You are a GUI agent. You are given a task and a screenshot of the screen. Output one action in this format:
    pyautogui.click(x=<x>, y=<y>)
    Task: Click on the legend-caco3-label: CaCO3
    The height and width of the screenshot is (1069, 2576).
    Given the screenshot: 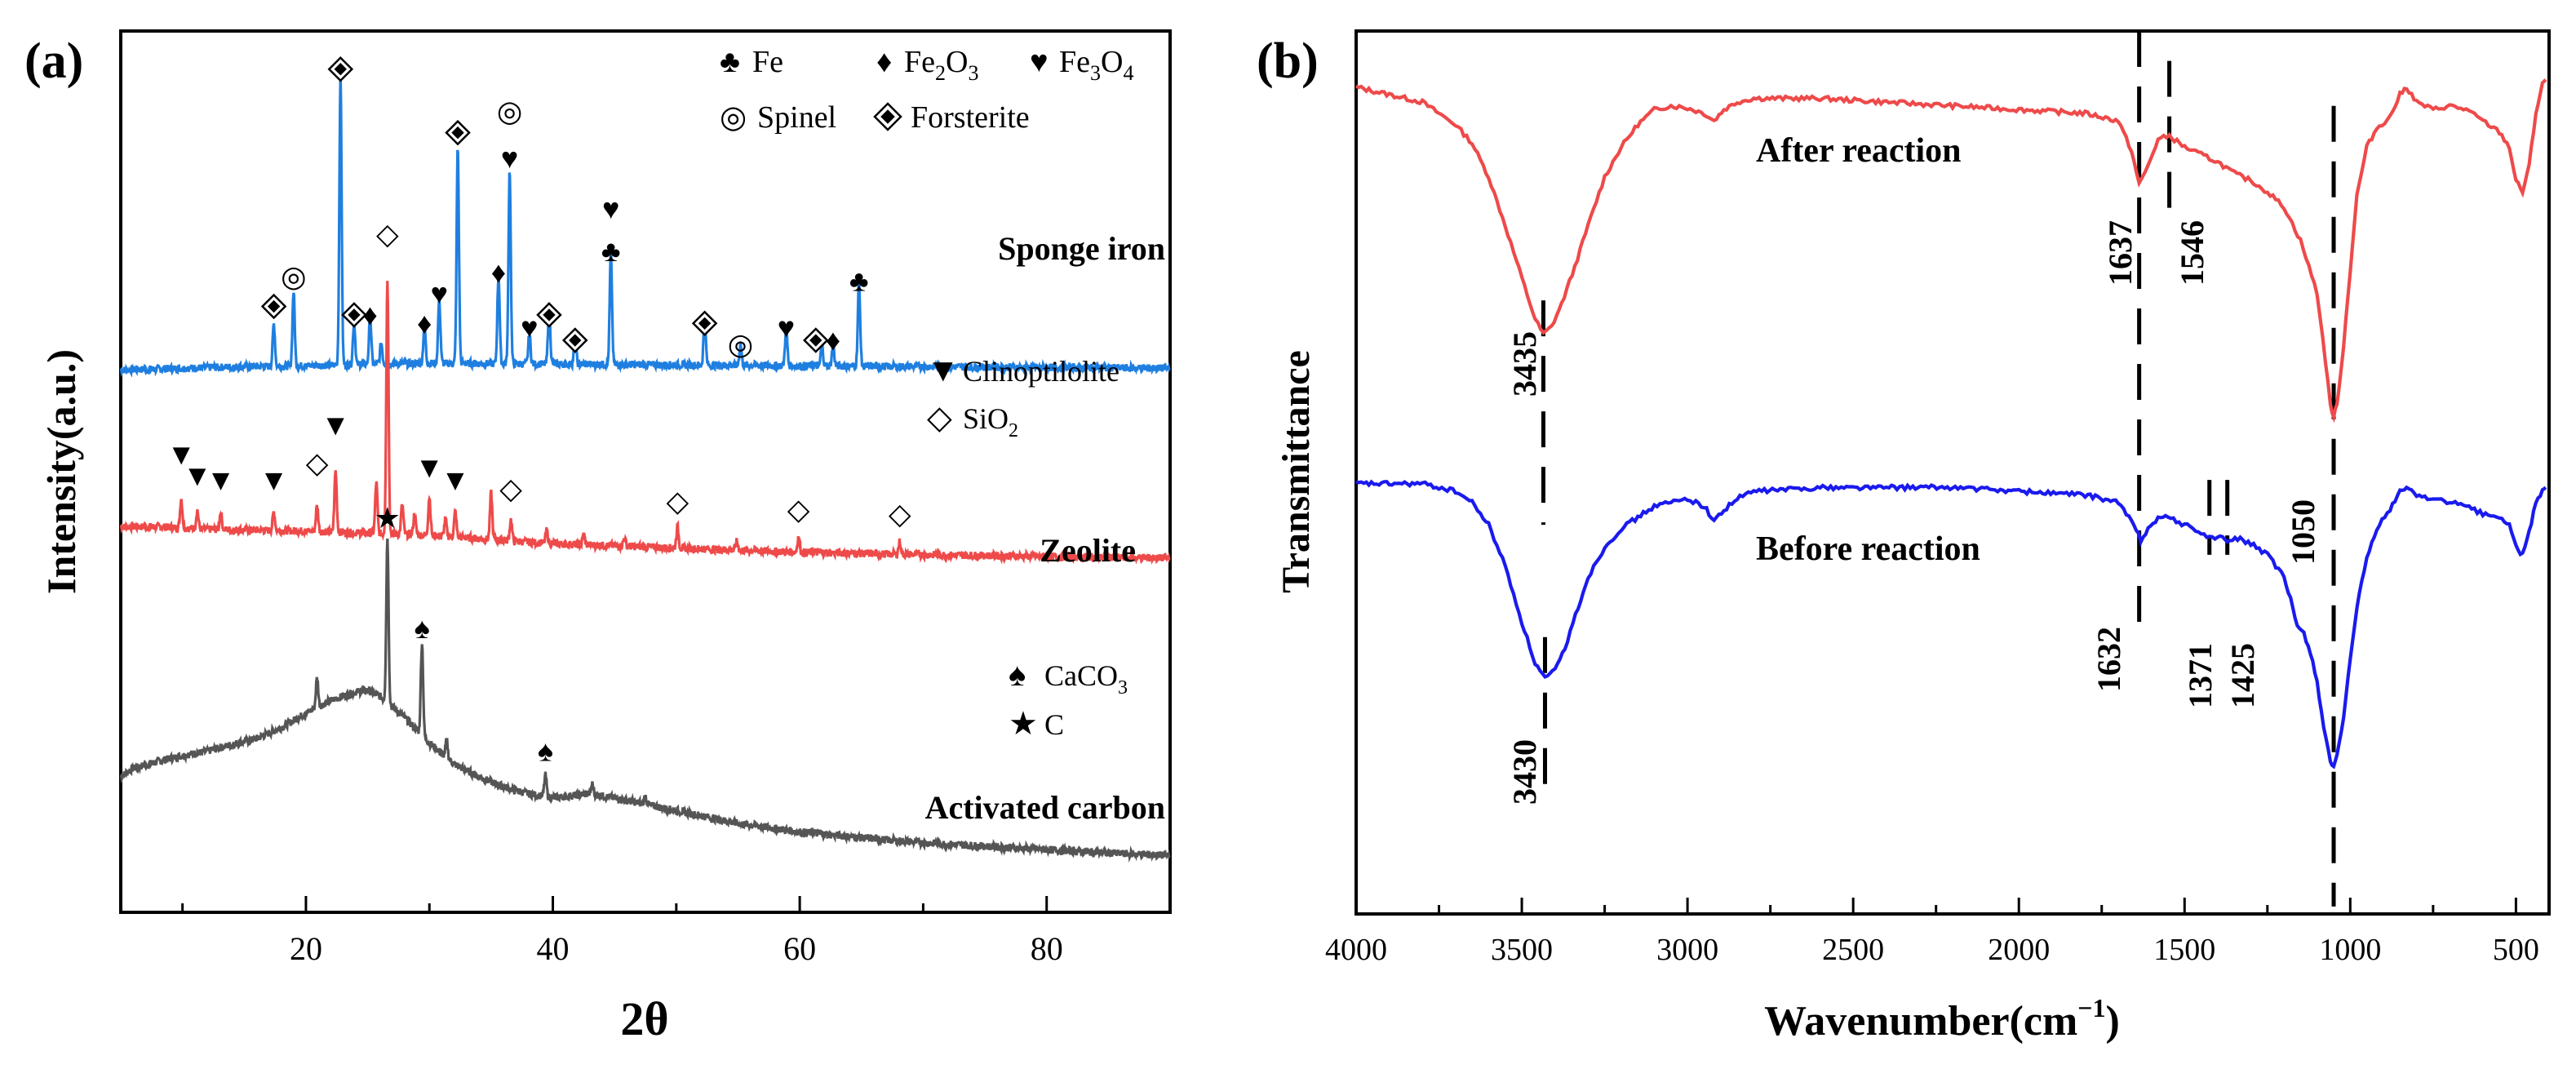 What is the action you would take?
    pyautogui.click(x=1086, y=679)
    